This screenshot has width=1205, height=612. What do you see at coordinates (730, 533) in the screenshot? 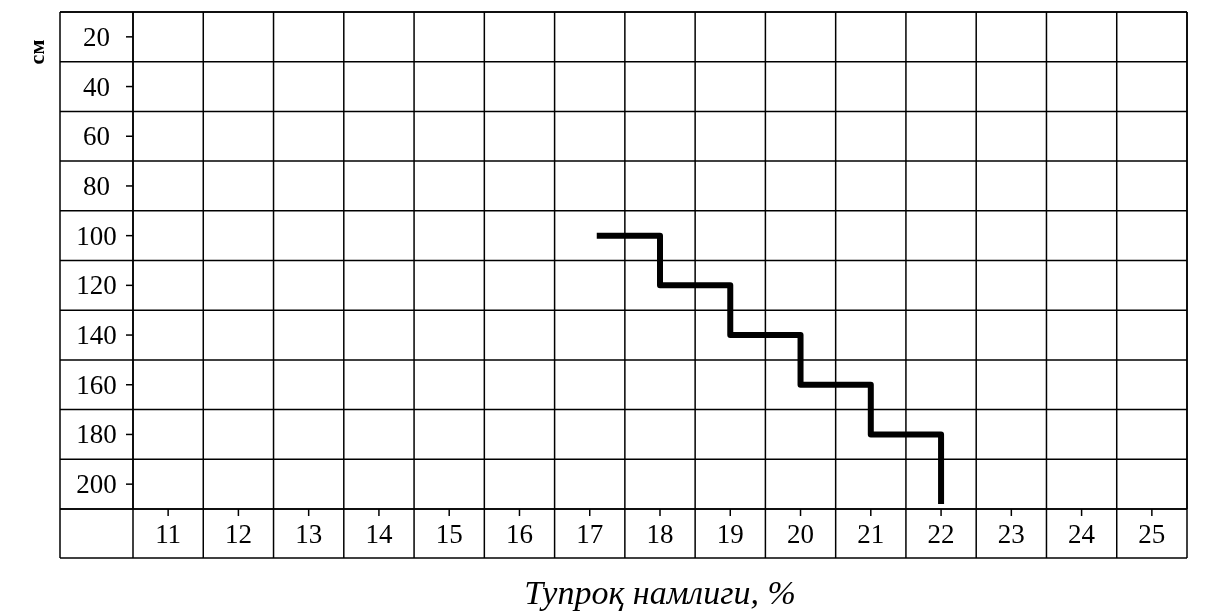
I see `x-tick-label: 19` at bounding box center [730, 533].